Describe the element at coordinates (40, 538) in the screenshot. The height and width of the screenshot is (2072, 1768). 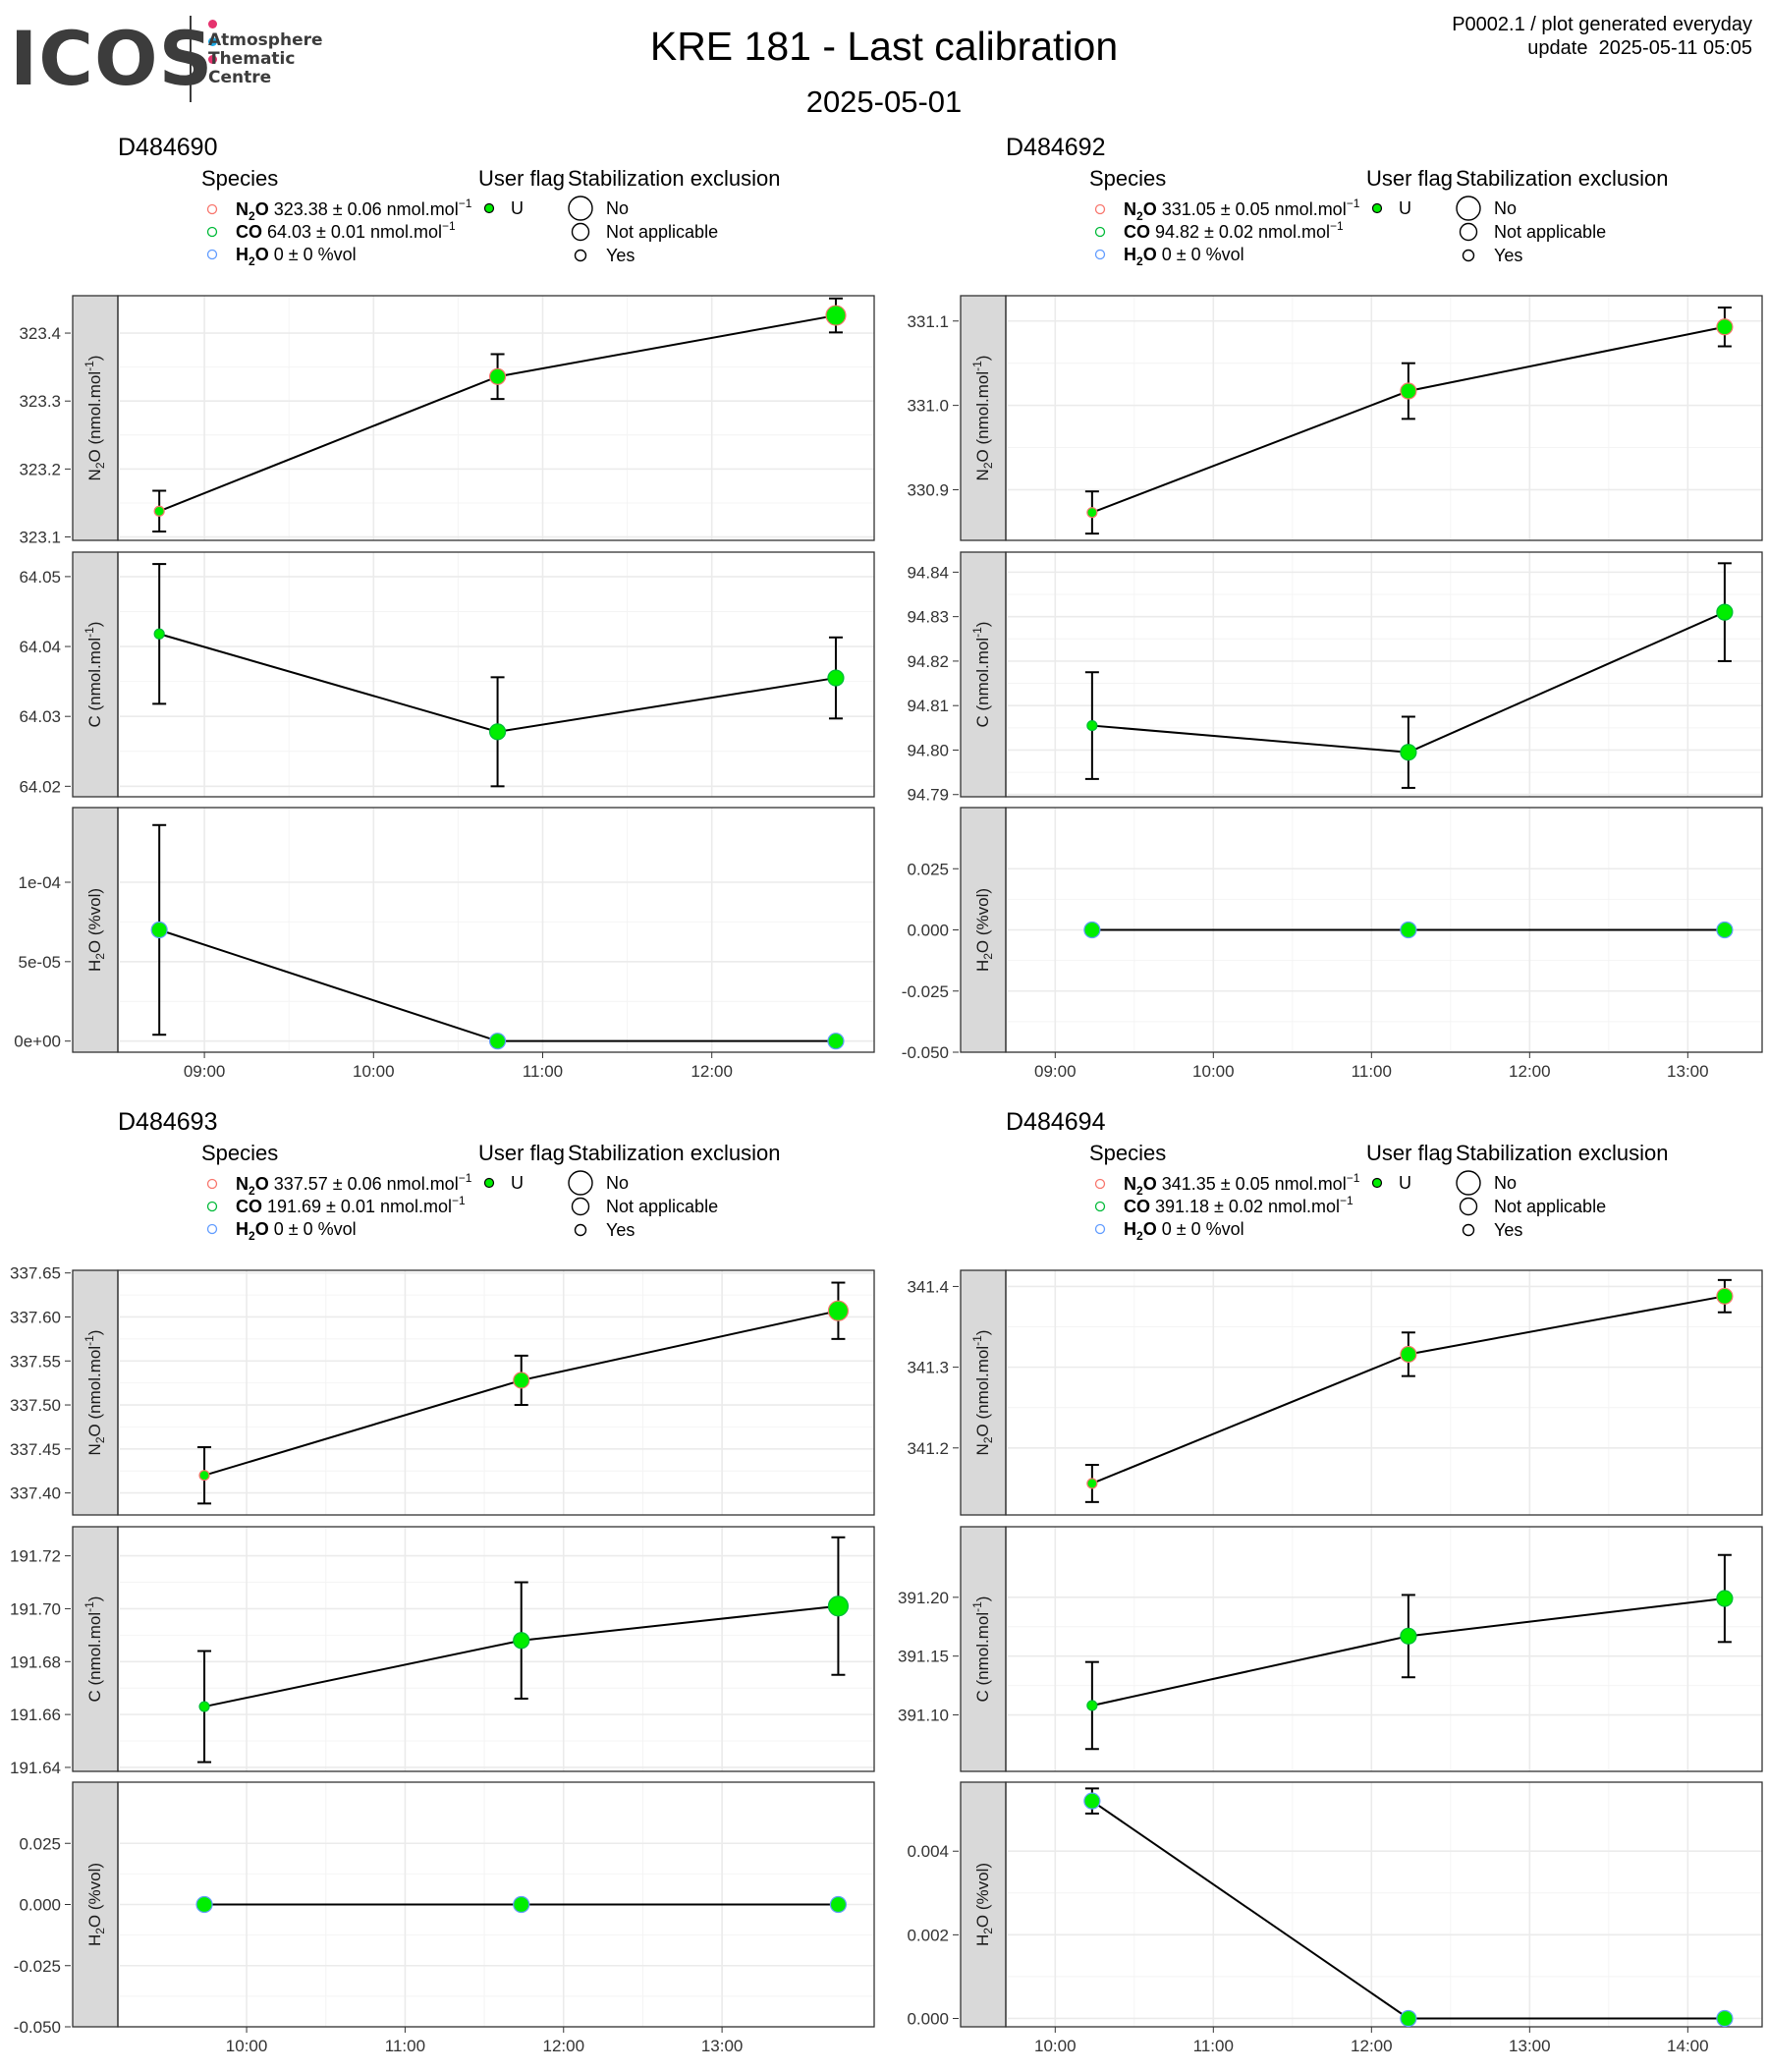
I see `y-tick-label: 323.1` at that location.